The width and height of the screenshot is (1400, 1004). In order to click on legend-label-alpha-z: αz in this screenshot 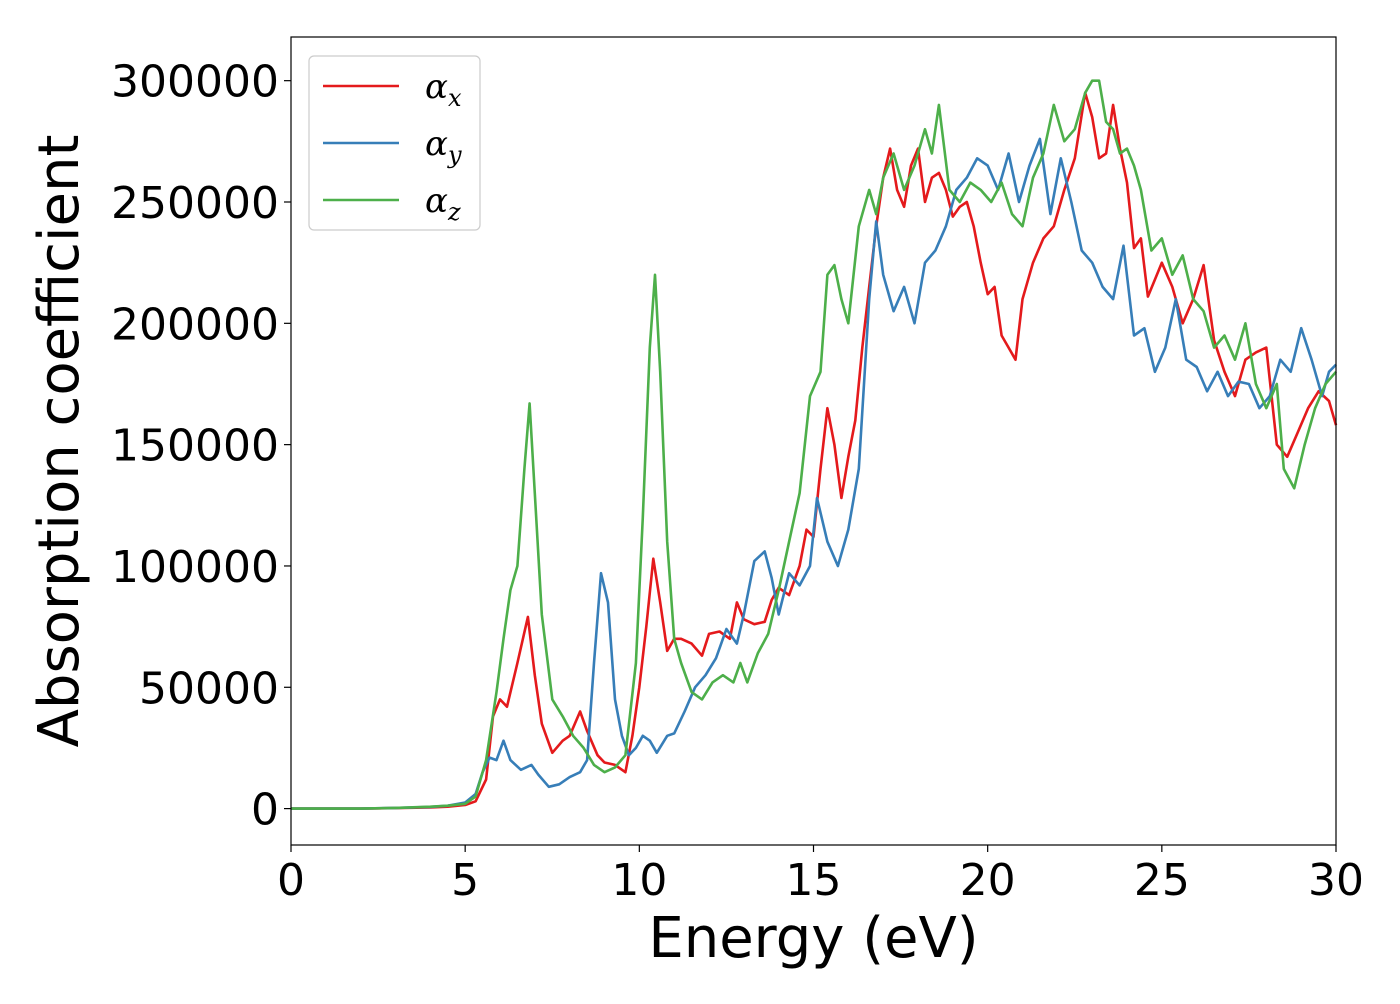, I will do `click(443, 203)`.